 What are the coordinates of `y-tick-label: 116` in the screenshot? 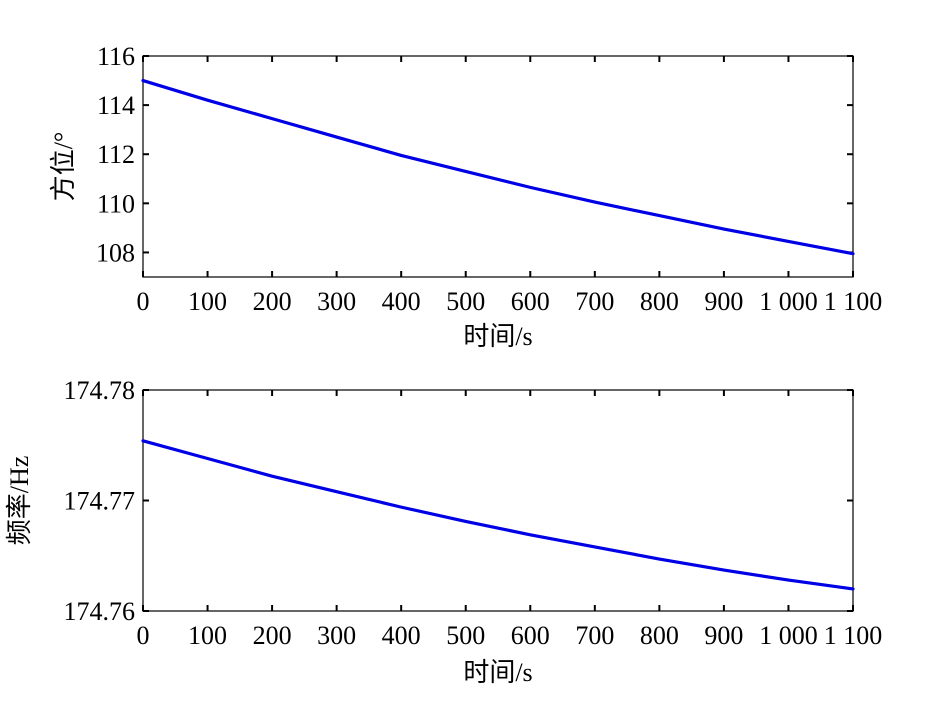 It's located at (116, 56).